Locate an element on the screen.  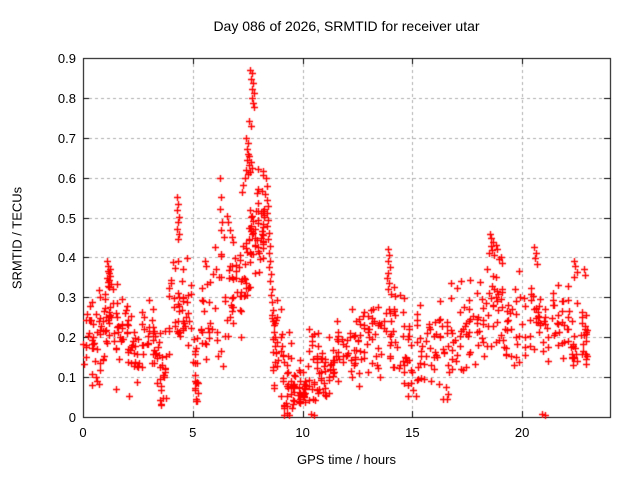
y-tick-label: 0.7 is located at coordinates (66, 138).